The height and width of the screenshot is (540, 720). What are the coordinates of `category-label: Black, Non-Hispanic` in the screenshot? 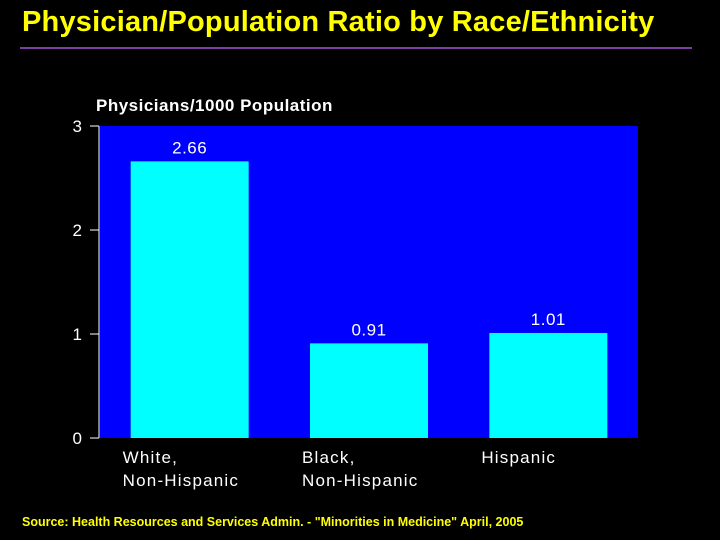 It's located at (360, 469).